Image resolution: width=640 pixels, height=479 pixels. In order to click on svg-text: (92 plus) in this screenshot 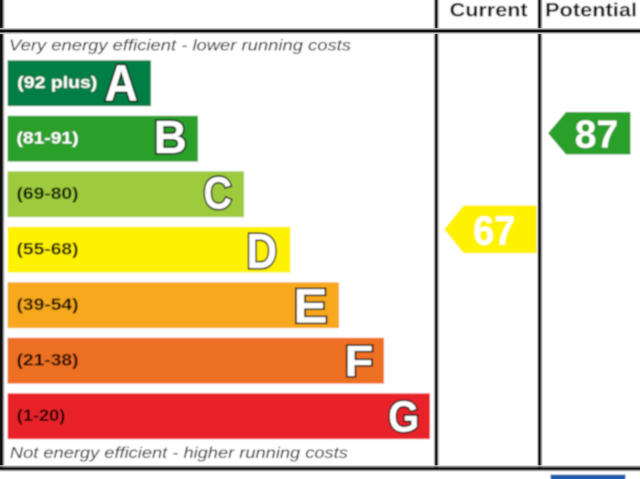, I will do `click(57, 82)`.